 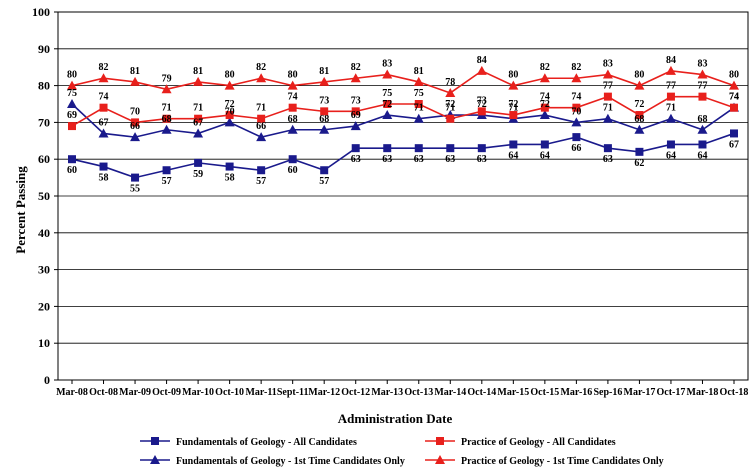 I want to click on y-tick-label-90: 90, so click(x=44, y=49).